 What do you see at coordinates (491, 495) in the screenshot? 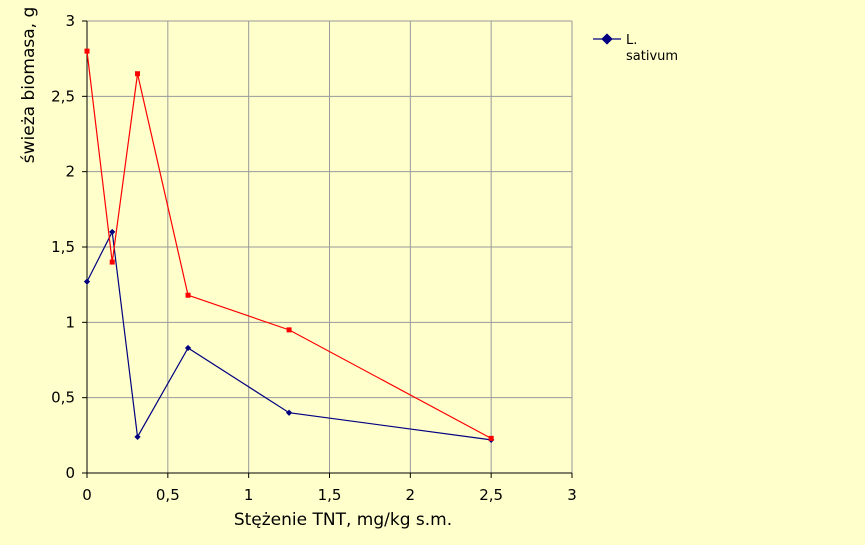
I see `x-tick-label: 2,5` at bounding box center [491, 495].